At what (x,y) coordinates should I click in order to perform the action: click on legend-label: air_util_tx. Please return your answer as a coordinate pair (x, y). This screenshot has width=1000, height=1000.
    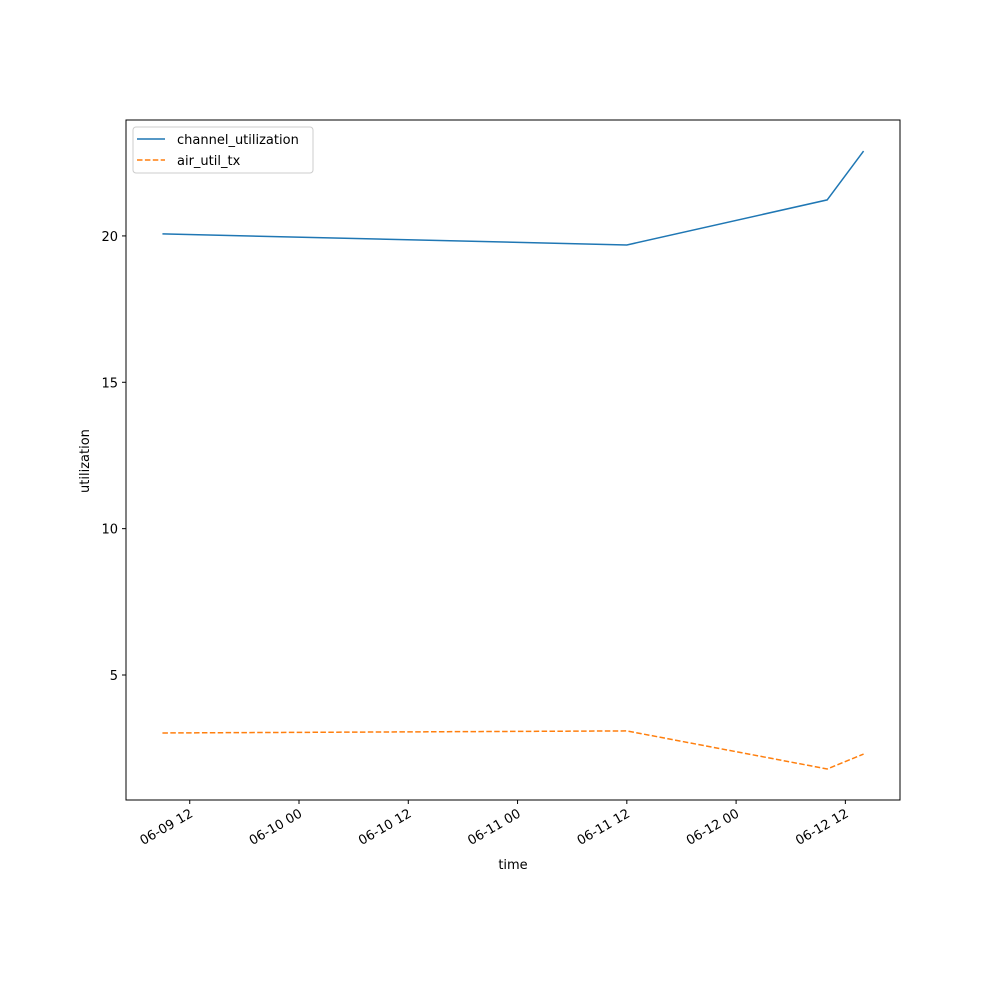
    Looking at the image, I should click on (209, 161).